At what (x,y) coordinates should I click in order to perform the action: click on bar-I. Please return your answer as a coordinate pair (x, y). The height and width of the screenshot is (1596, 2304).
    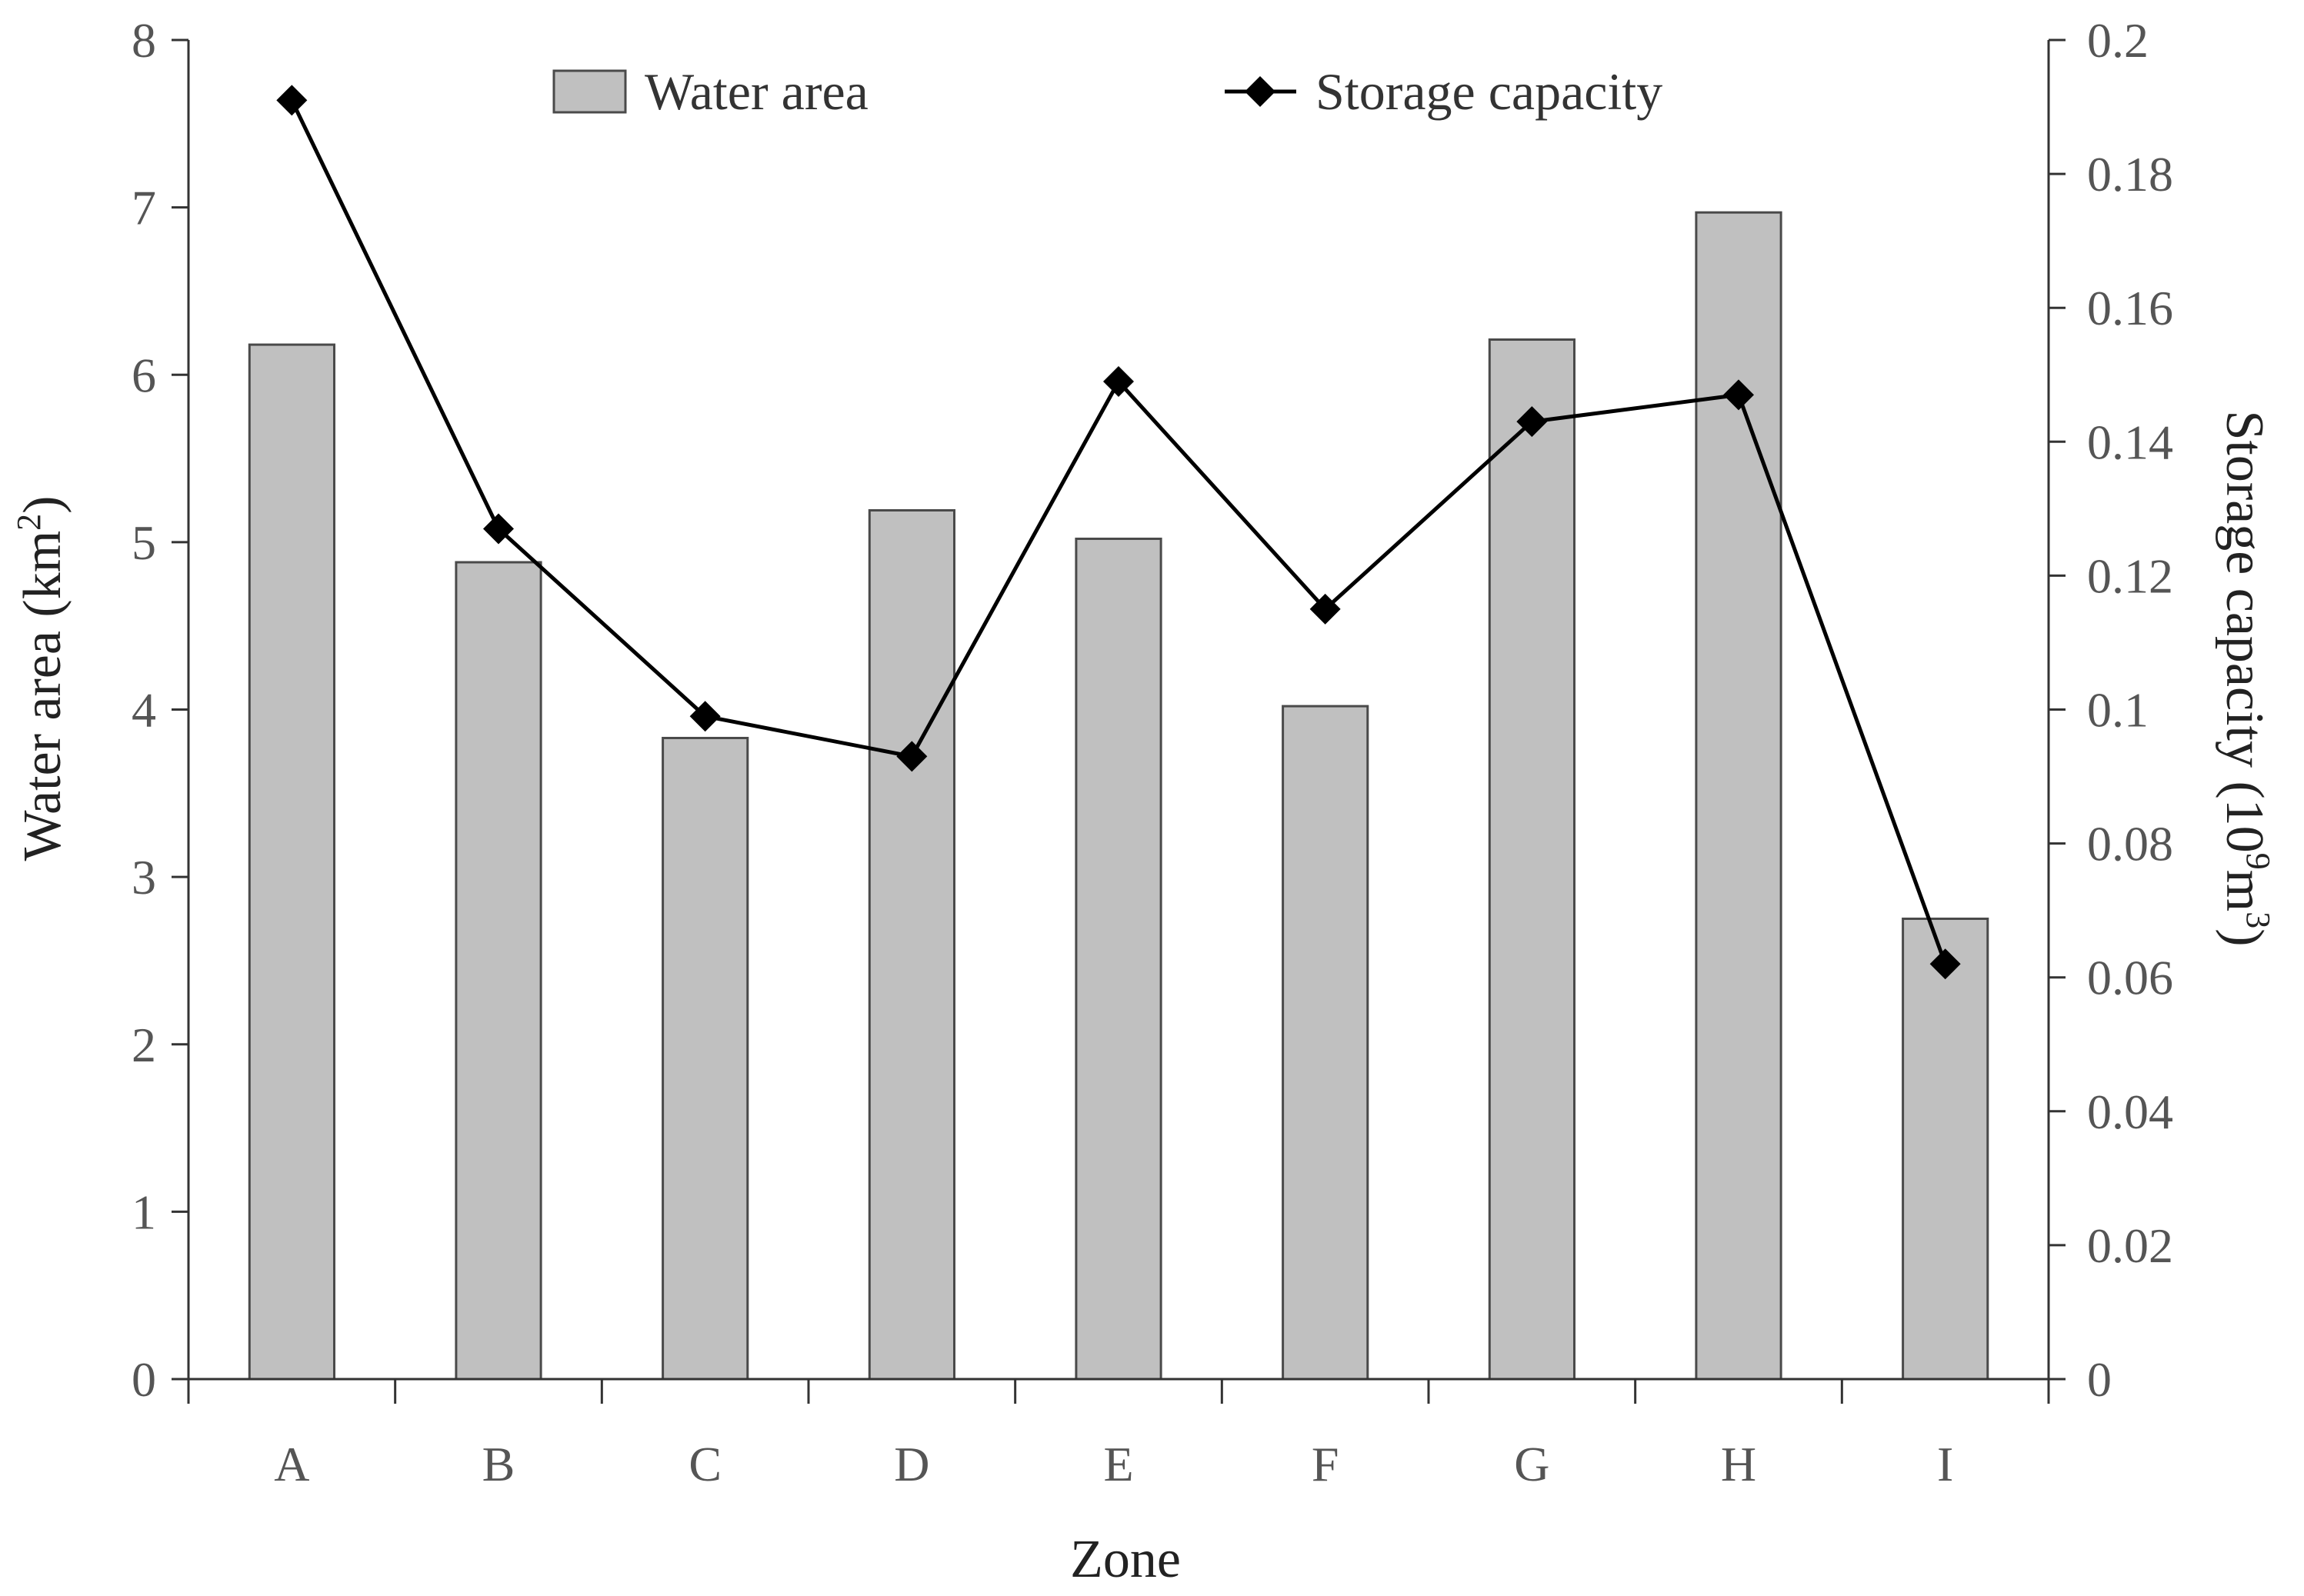
    Looking at the image, I should click on (1945, 1149).